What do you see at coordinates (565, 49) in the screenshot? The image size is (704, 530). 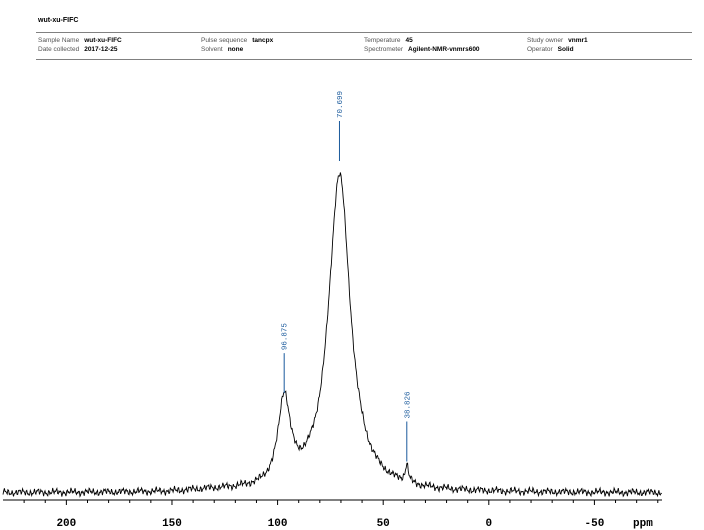 I see `meta-operator-value: Solid` at bounding box center [565, 49].